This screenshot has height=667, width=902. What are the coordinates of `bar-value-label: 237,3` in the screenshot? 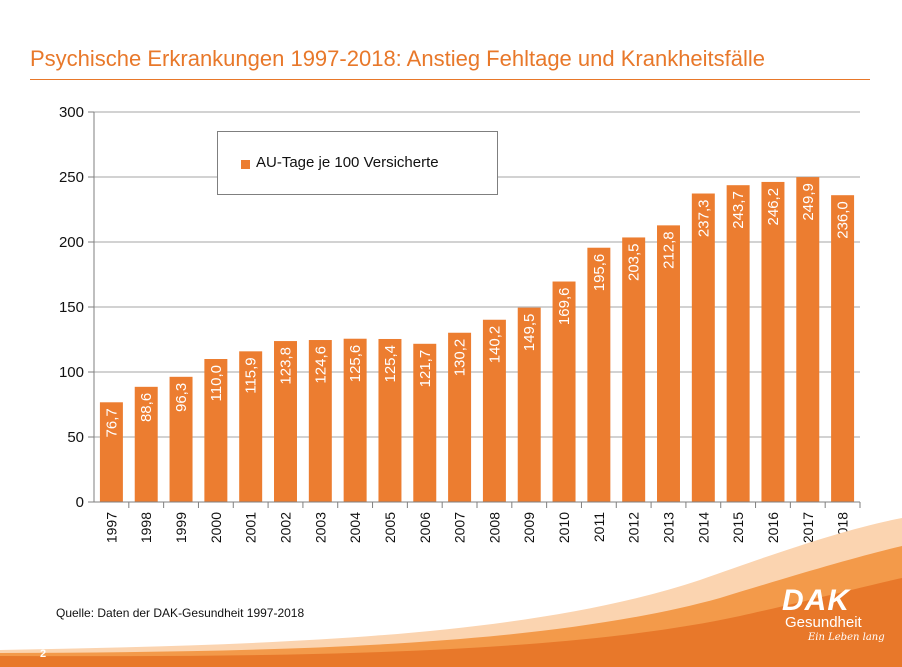 It's located at (703, 219).